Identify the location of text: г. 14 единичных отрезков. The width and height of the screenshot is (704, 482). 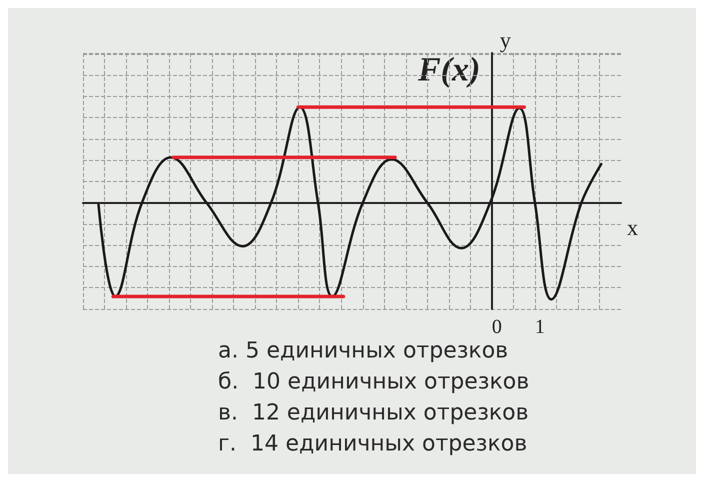
(373, 444).